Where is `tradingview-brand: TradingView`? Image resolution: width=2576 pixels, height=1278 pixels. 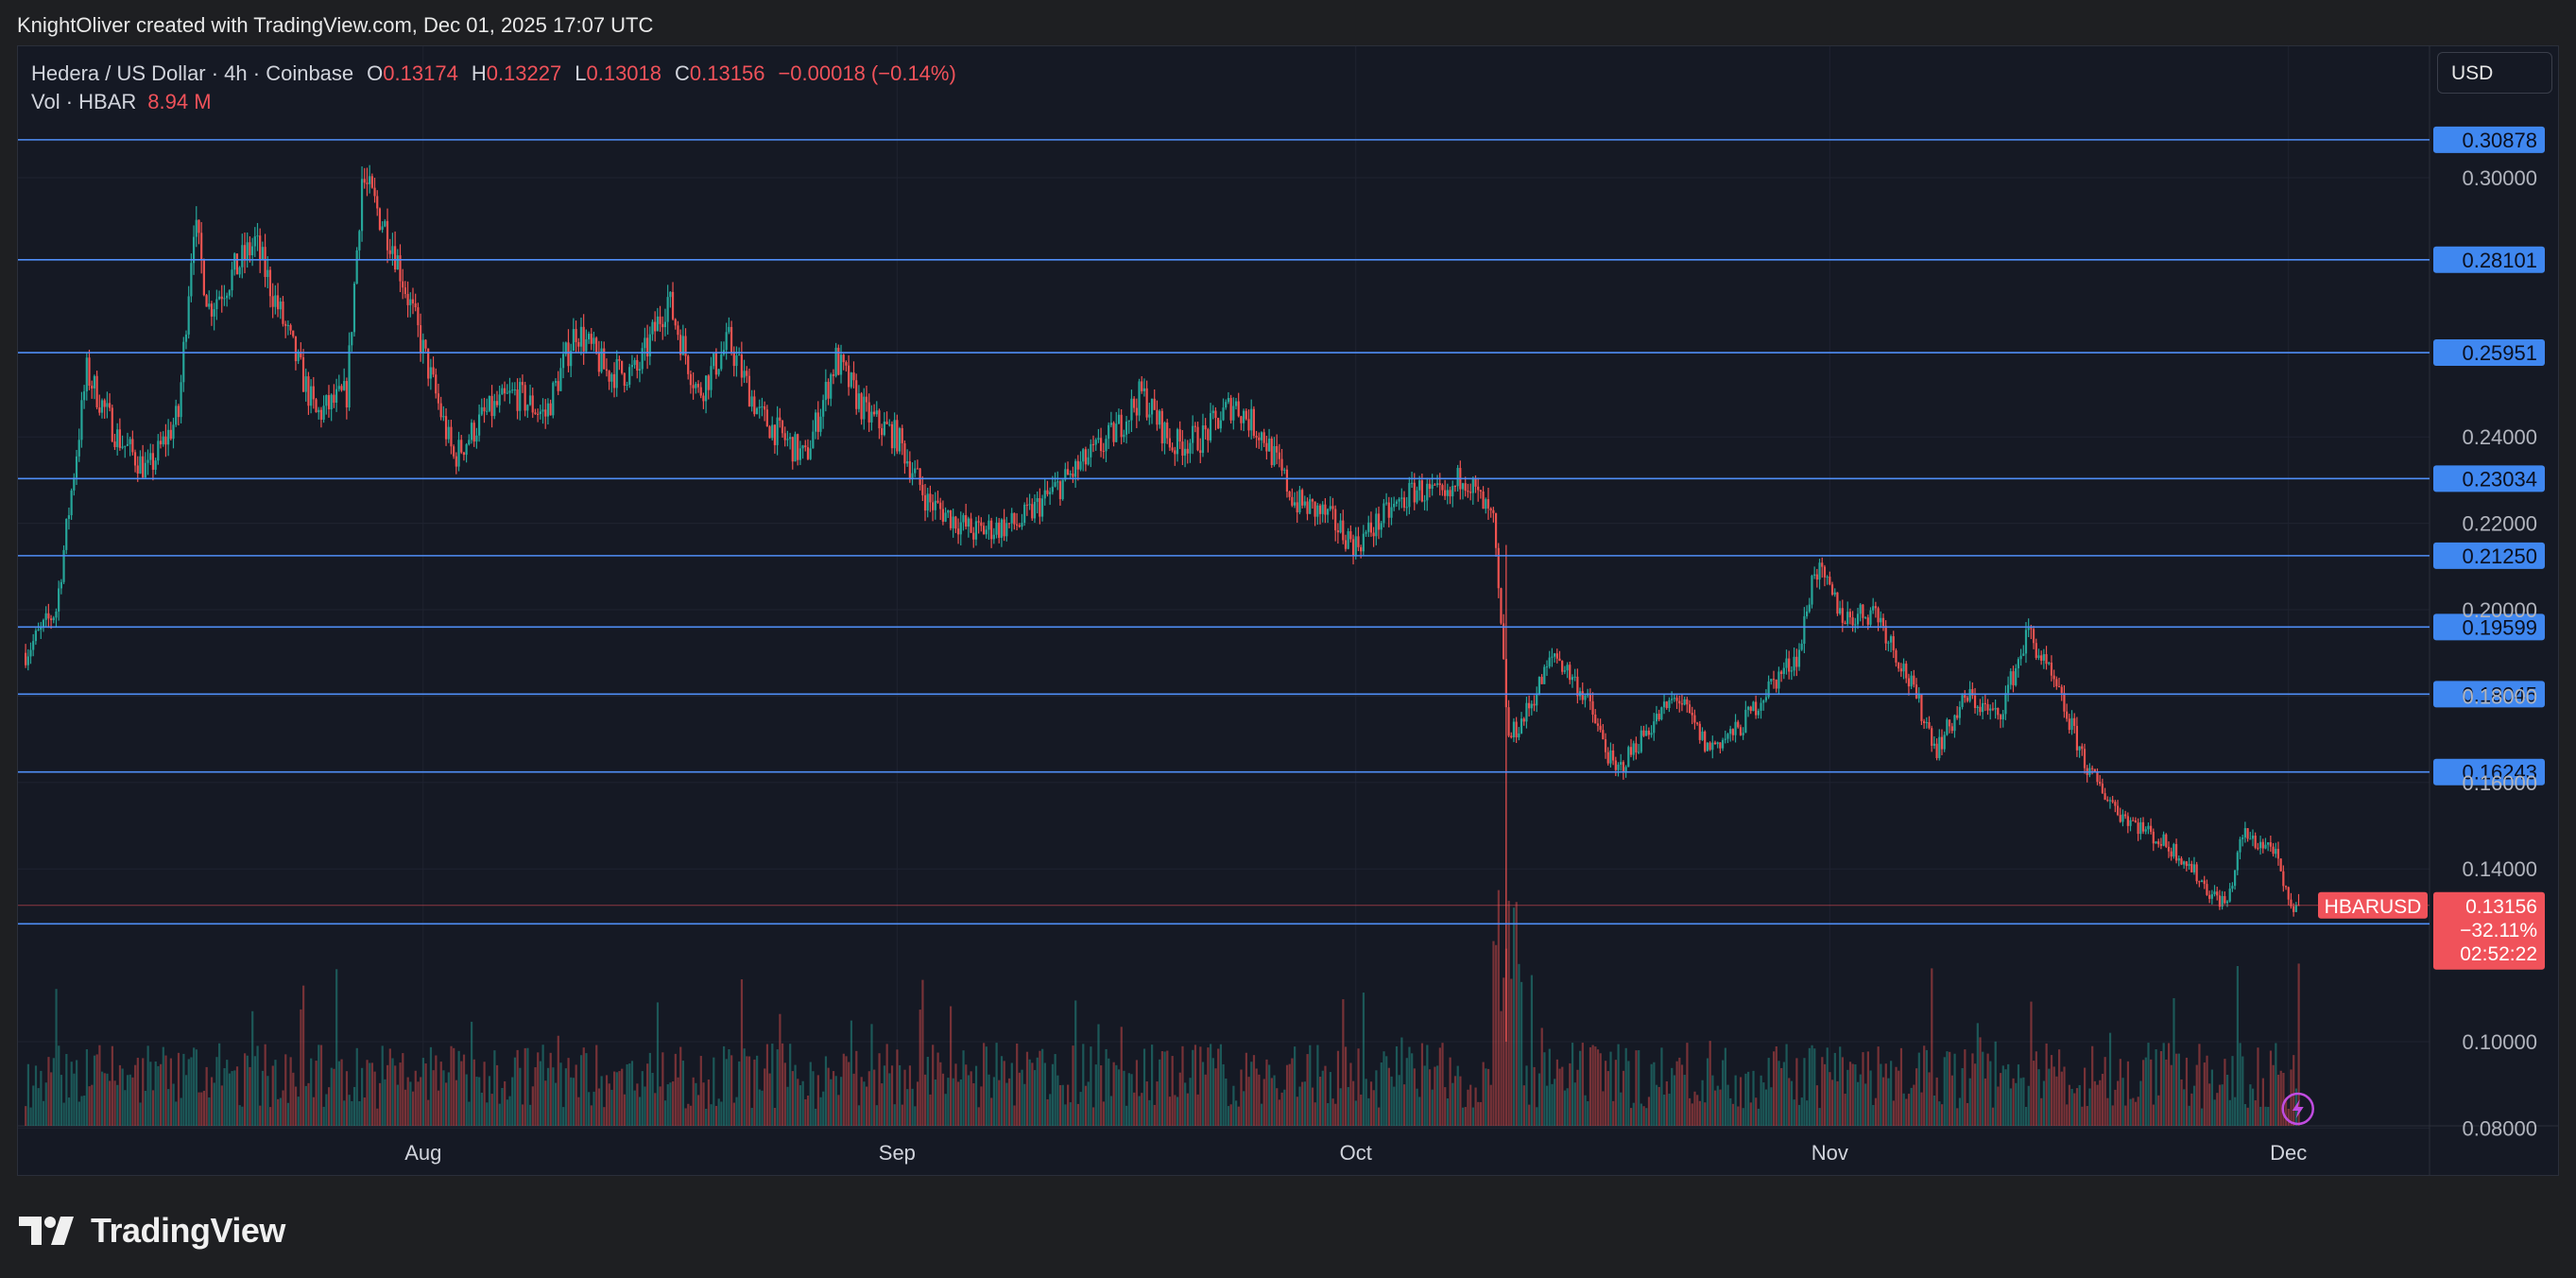
tradingview-brand: TradingView is located at coordinates (152, 1231).